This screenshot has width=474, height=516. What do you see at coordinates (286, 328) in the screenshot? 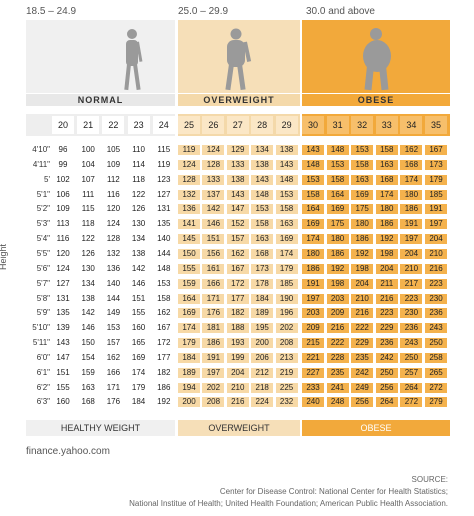
I see `weight-cell: 202` at bounding box center [286, 328].